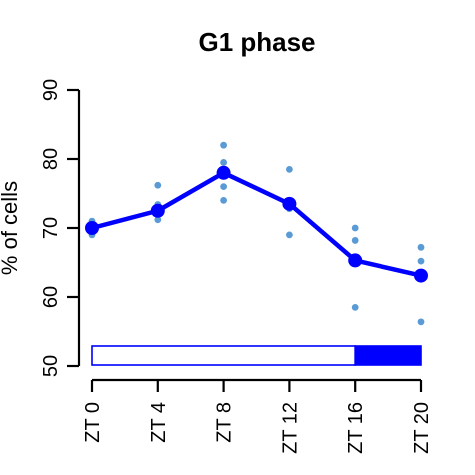 This screenshot has width=475, height=475. What do you see at coordinates (51, 90) in the screenshot?
I see `y-tick-label: 90` at bounding box center [51, 90].